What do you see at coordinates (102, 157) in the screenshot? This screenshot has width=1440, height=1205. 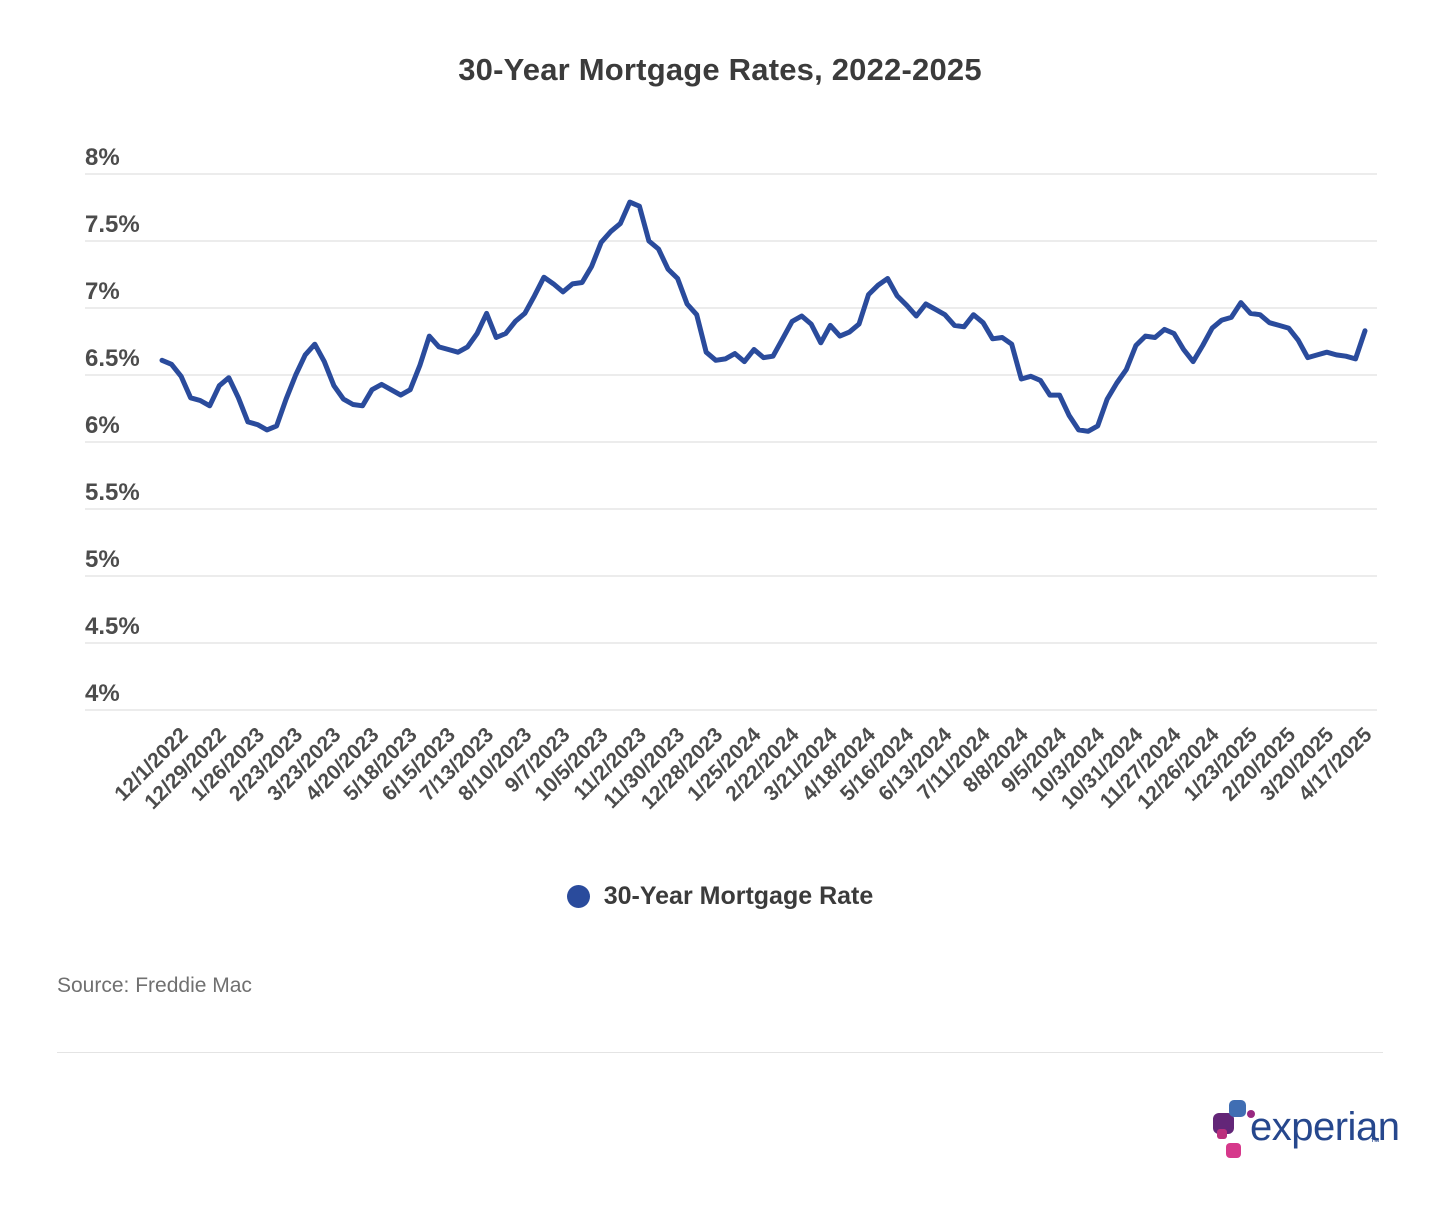 I see `y-axis-label: 8%` at bounding box center [102, 157].